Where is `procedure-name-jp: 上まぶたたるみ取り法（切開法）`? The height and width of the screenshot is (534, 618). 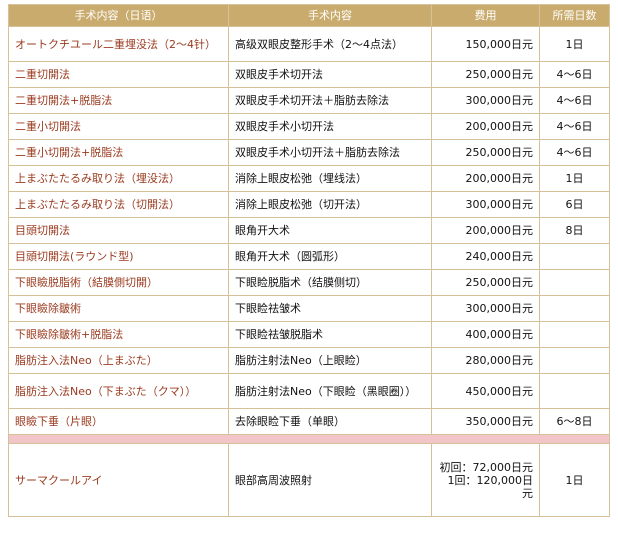
procedure-name-jp: 上まぶたたるみ取り法（切開法） is located at coordinates (118, 204).